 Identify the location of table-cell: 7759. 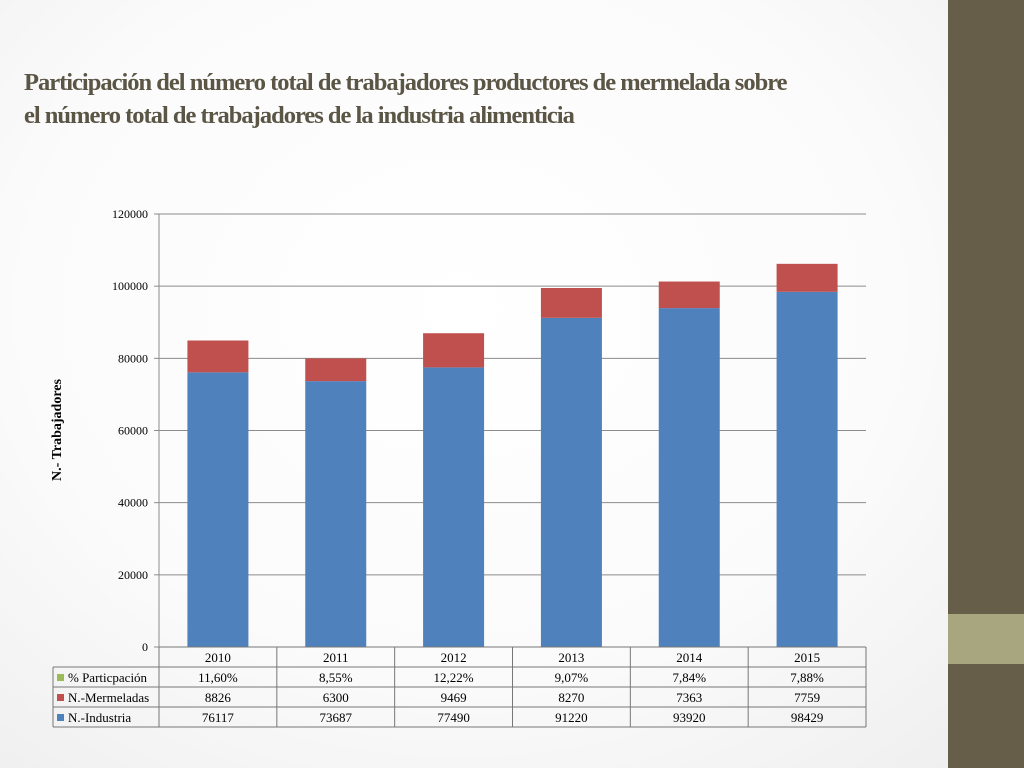
(807, 697).